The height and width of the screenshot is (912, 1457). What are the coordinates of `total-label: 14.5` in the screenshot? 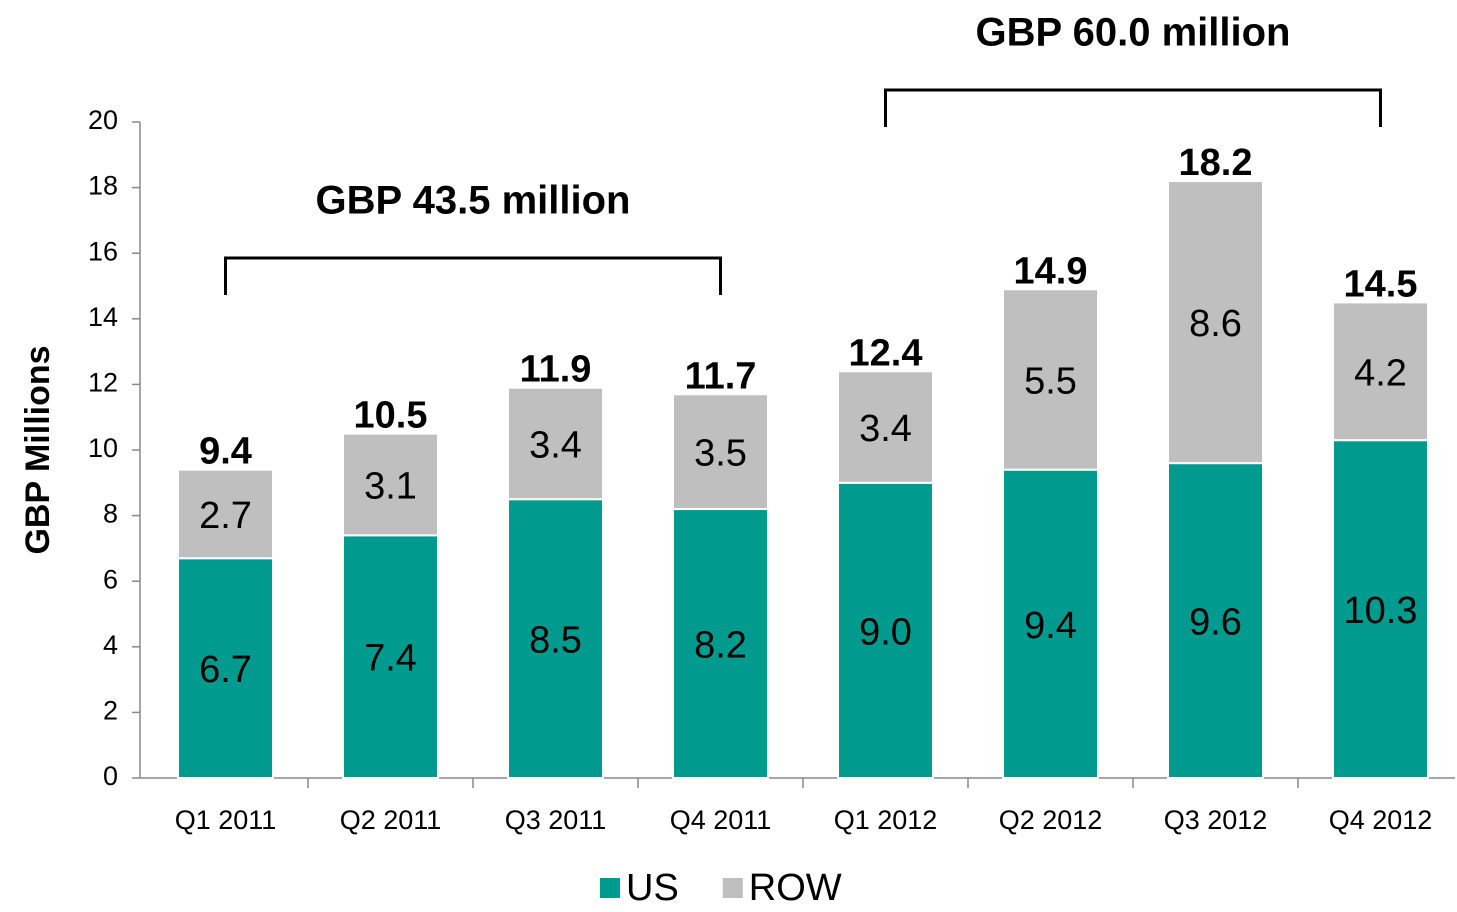 It's located at (1381, 284).